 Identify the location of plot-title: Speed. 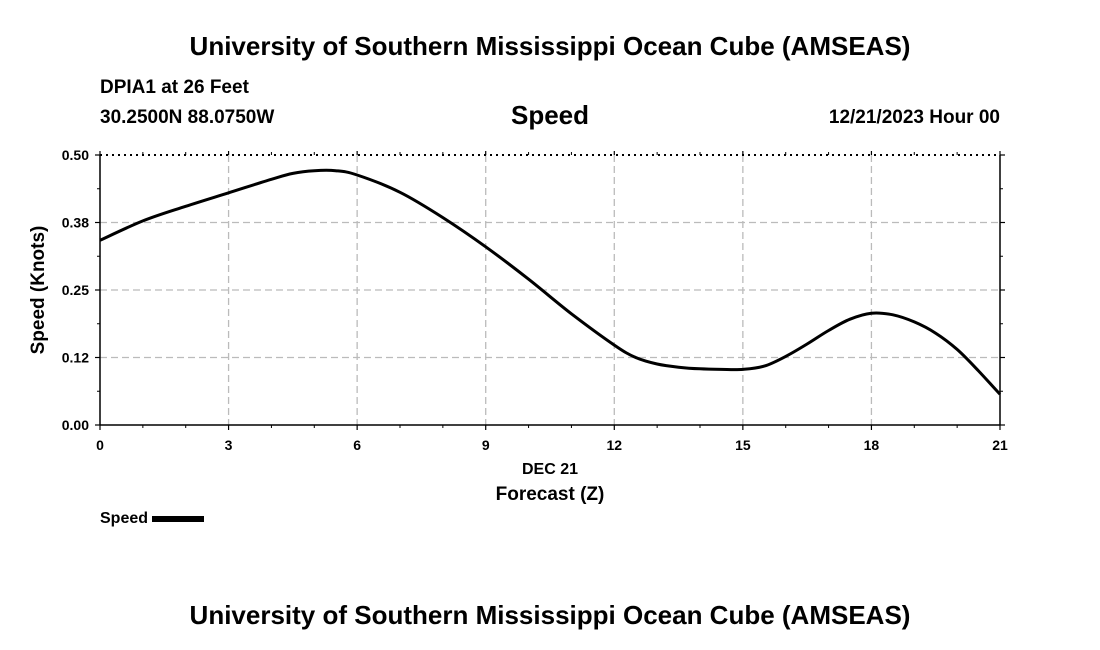
(550, 115).